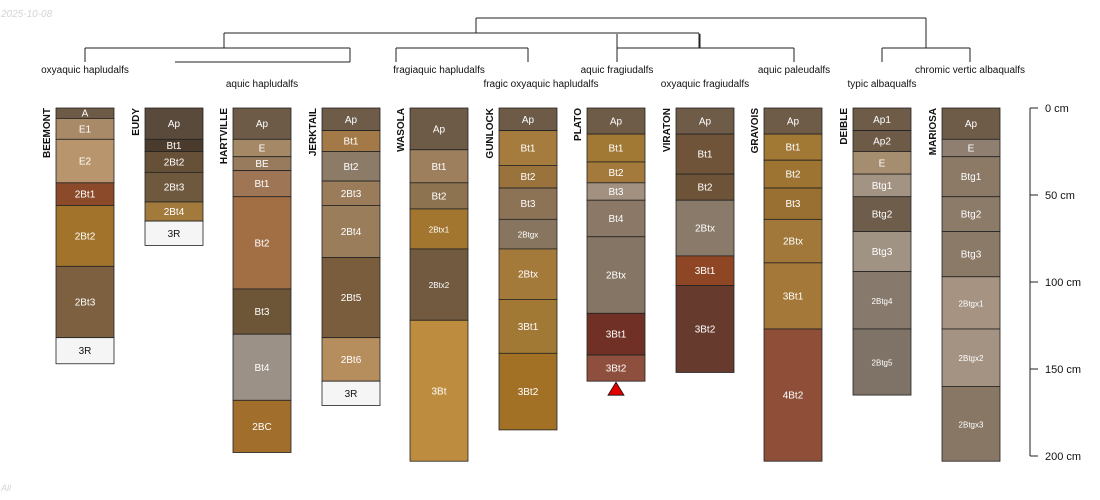 The width and height of the screenshot is (1100, 500). Describe the element at coordinates (6, 488) in the screenshot. I see `footer-watermark: All` at that location.